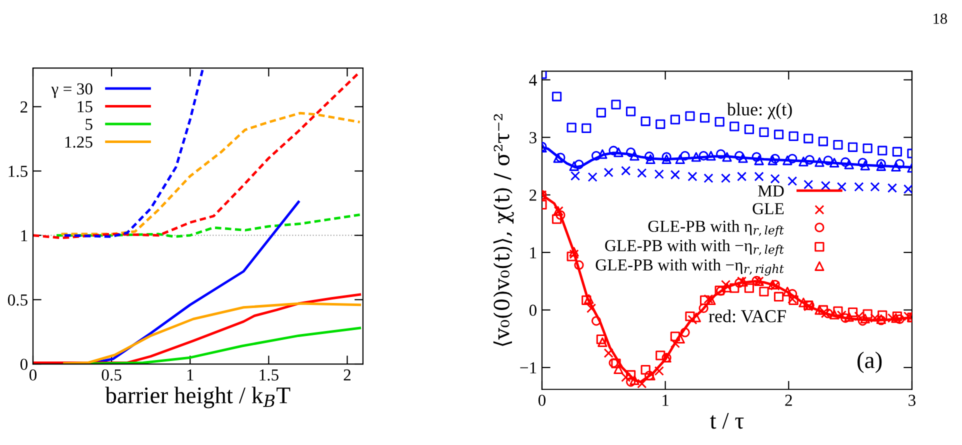  I want to click on annotation: (a), so click(870, 363).